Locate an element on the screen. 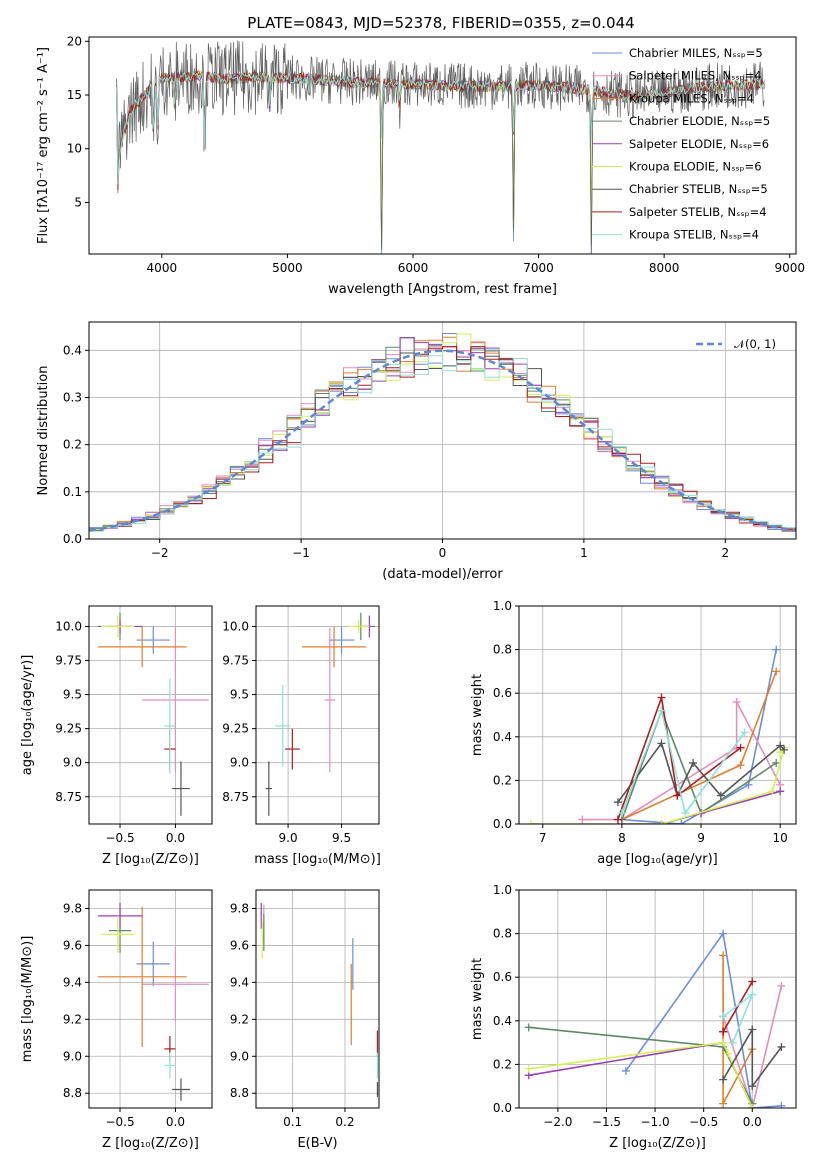  panel-mass-vs-EBV: 0.1 0.2 8.8 9.0 9.2 9.4 9.6 9.8 E(B-V) is located at coordinates (305, 1020).